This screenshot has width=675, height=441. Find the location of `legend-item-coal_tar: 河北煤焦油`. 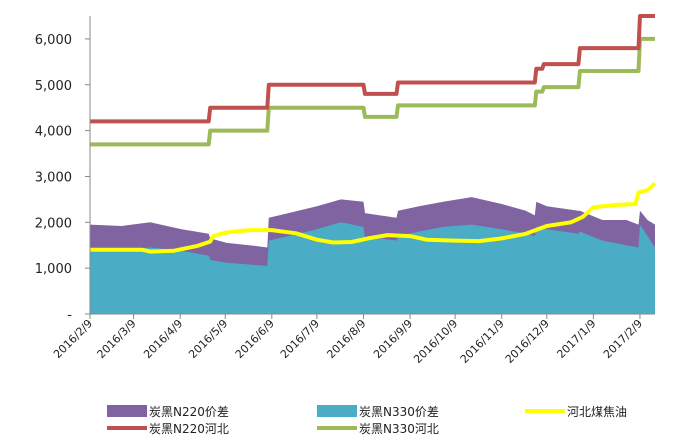

legend-item-coal_tar: 河北煤焦油 is located at coordinates (576, 412).